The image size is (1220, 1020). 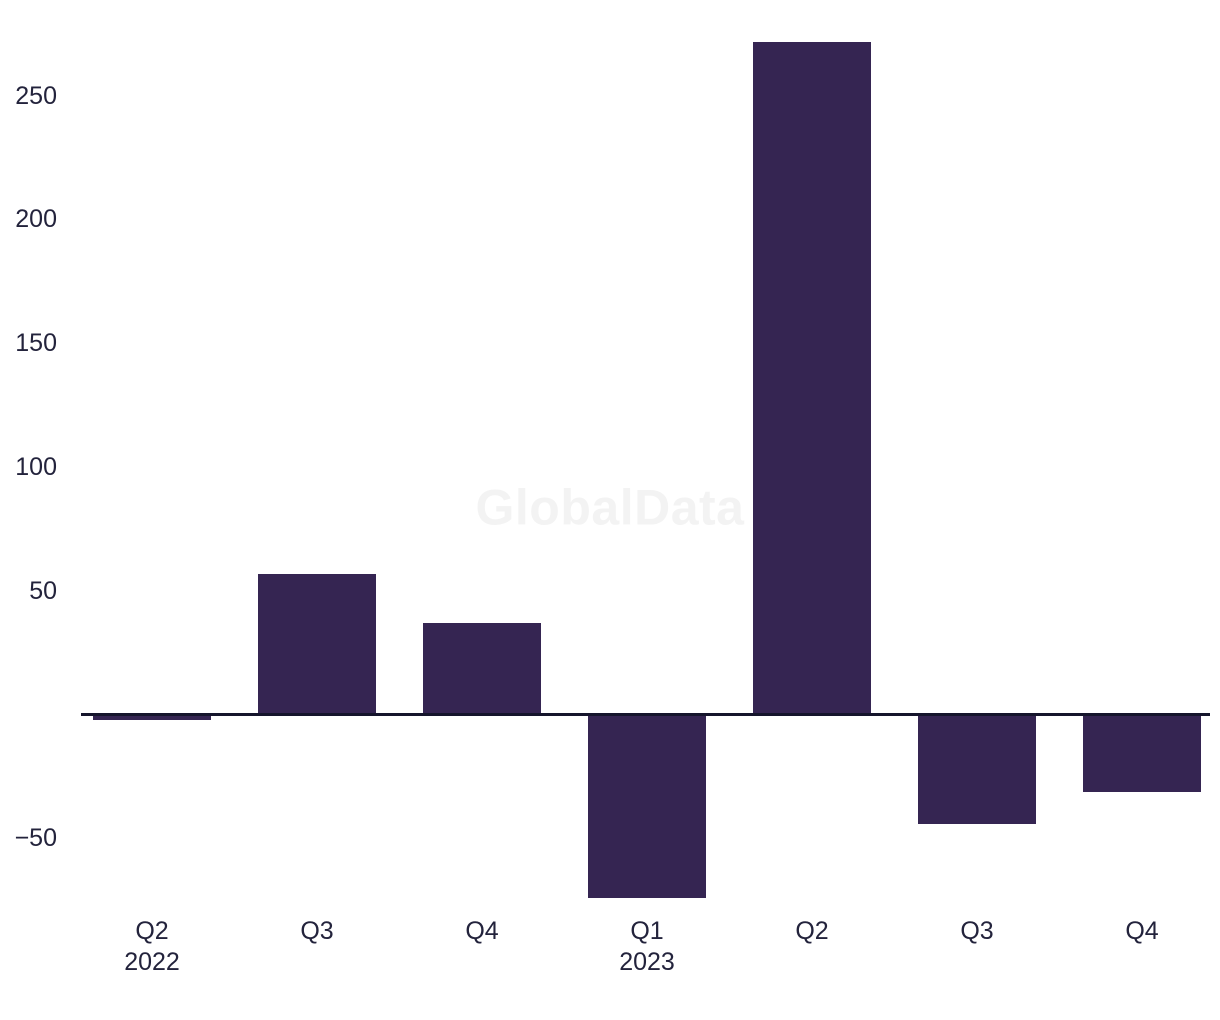 What do you see at coordinates (610, 507) in the screenshot?
I see `globaldata-watermark: GlobalData` at bounding box center [610, 507].